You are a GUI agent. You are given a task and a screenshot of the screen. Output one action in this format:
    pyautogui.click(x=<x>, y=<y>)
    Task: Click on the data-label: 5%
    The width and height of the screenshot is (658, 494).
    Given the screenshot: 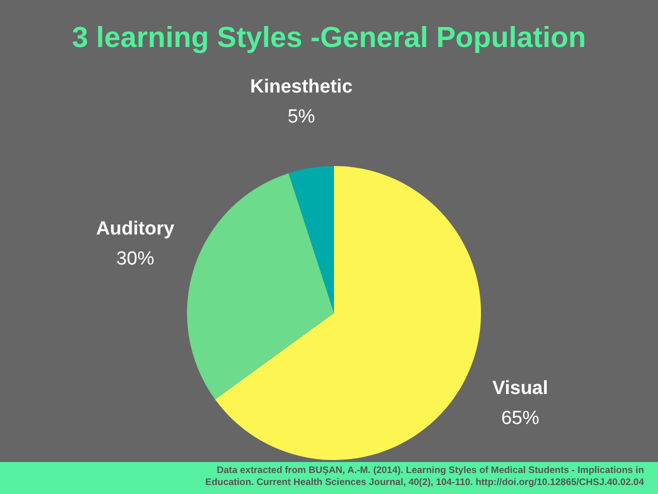 What is the action you would take?
    pyautogui.click(x=302, y=117)
    